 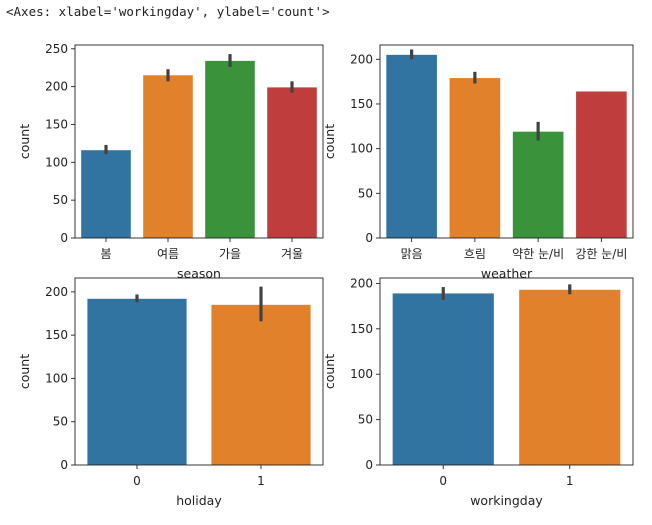 I want to click on x-axis-label: weather, so click(x=507, y=273).